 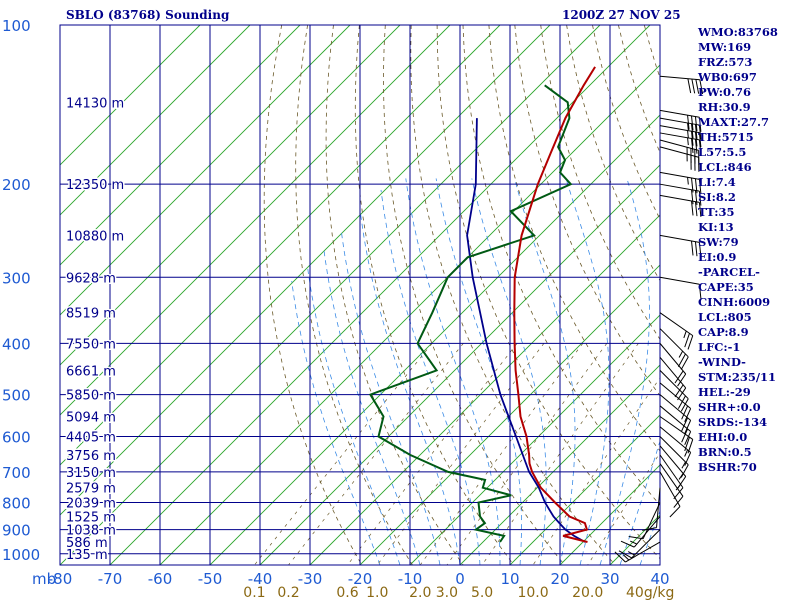 I want to click on height-label: 586 m, so click(x=87, y=543).